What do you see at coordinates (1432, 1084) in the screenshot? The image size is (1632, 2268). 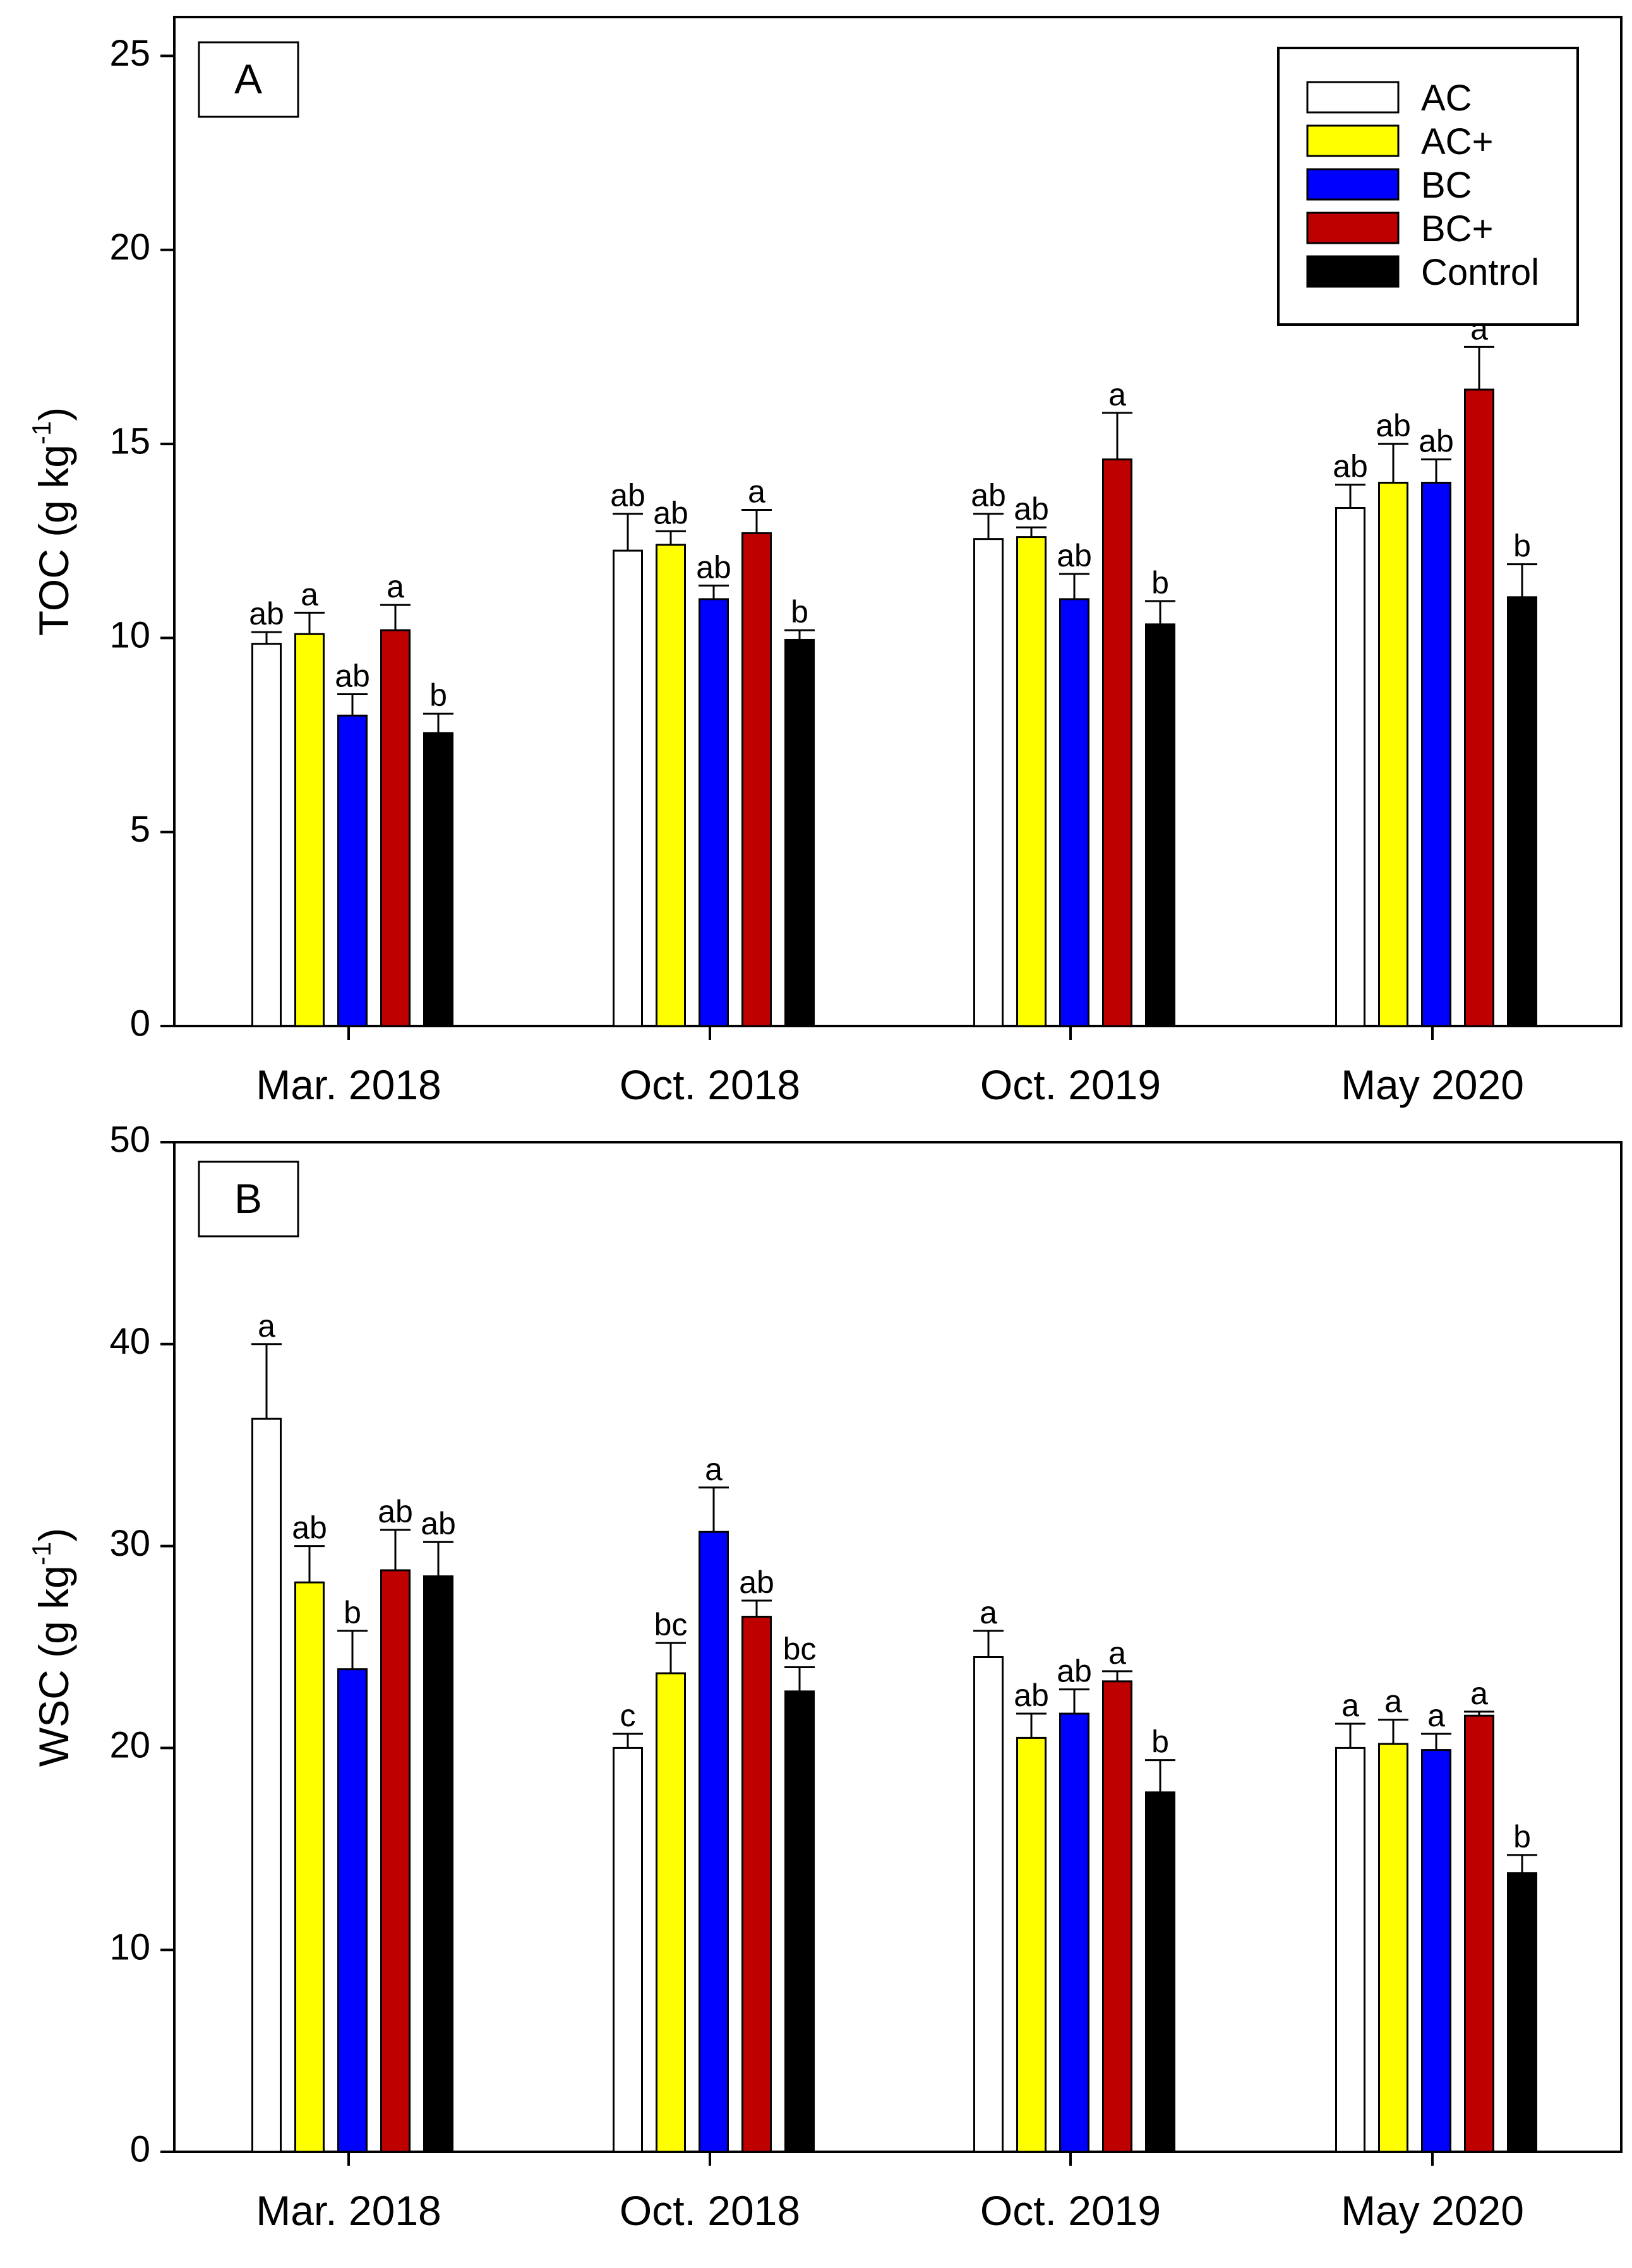 I see `panel-a-category-label: May 2020` at bounding box center [1432, 1084].